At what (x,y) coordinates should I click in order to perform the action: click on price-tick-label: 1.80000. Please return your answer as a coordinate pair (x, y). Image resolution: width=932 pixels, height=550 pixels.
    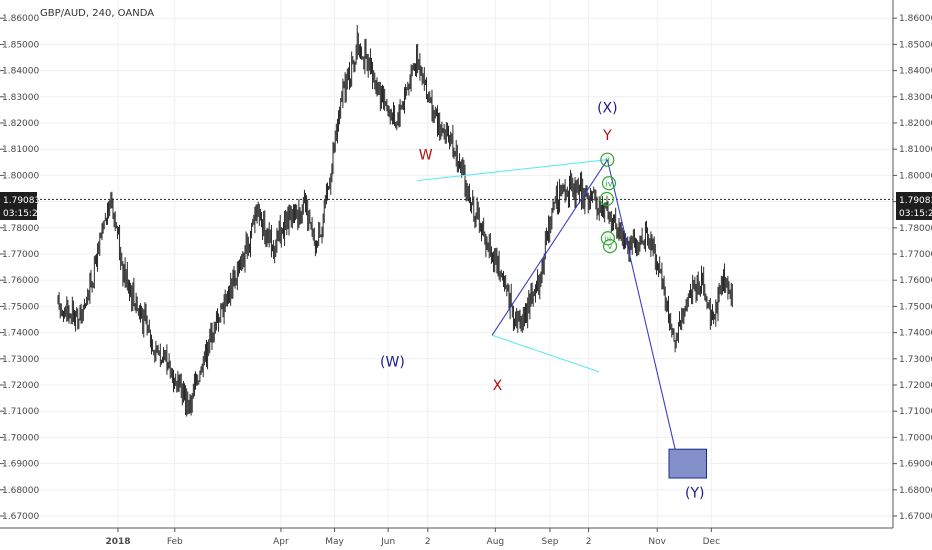
    Looking at the image, I should click on (915, 176).